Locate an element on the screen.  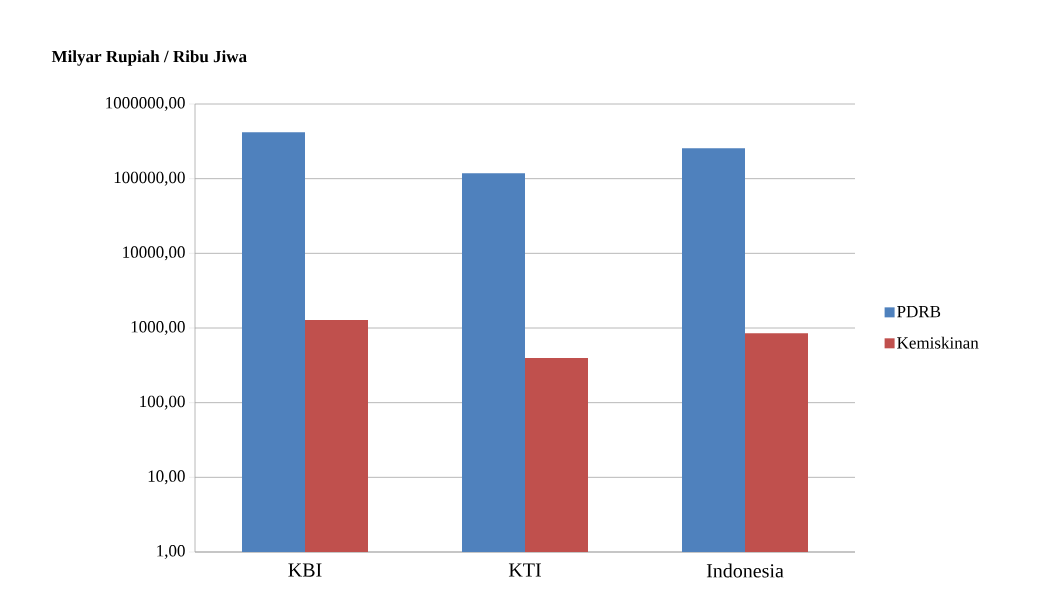
x-tick-label: Indonesia is located at coordinates (745, 570).